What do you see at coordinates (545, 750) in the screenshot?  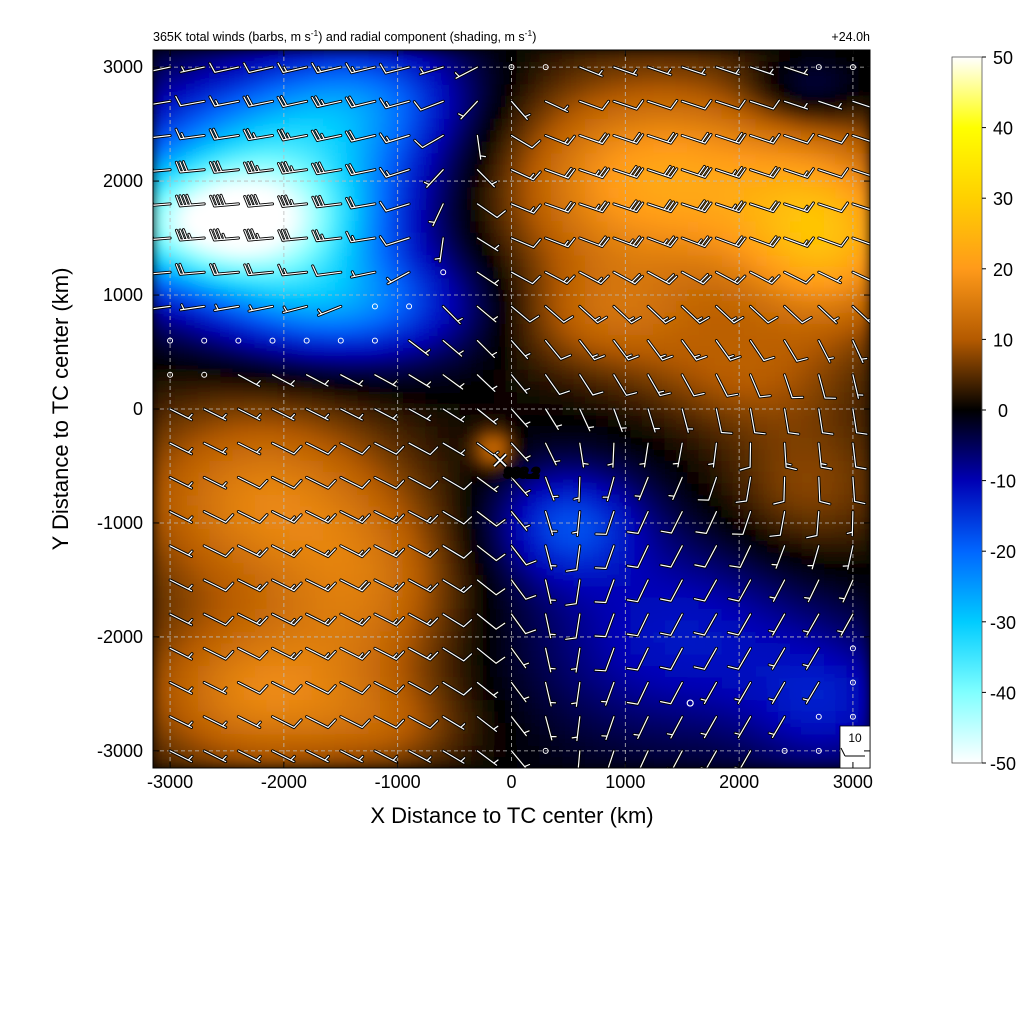 I see `calm-marker` at bounding box center [545, 750].